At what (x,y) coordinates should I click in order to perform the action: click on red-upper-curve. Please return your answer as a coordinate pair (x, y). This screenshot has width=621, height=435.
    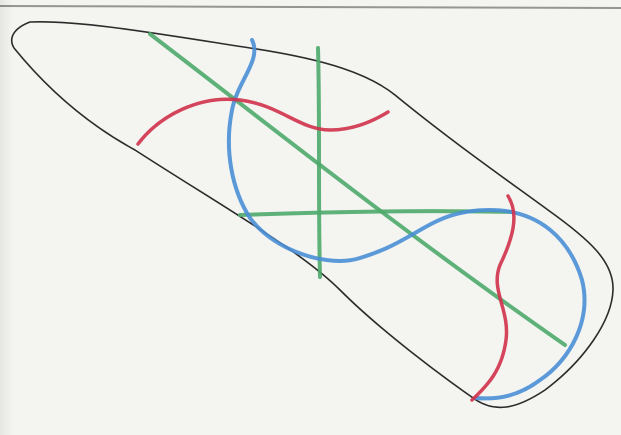
    Looking at the image, I should click on (263, 121).